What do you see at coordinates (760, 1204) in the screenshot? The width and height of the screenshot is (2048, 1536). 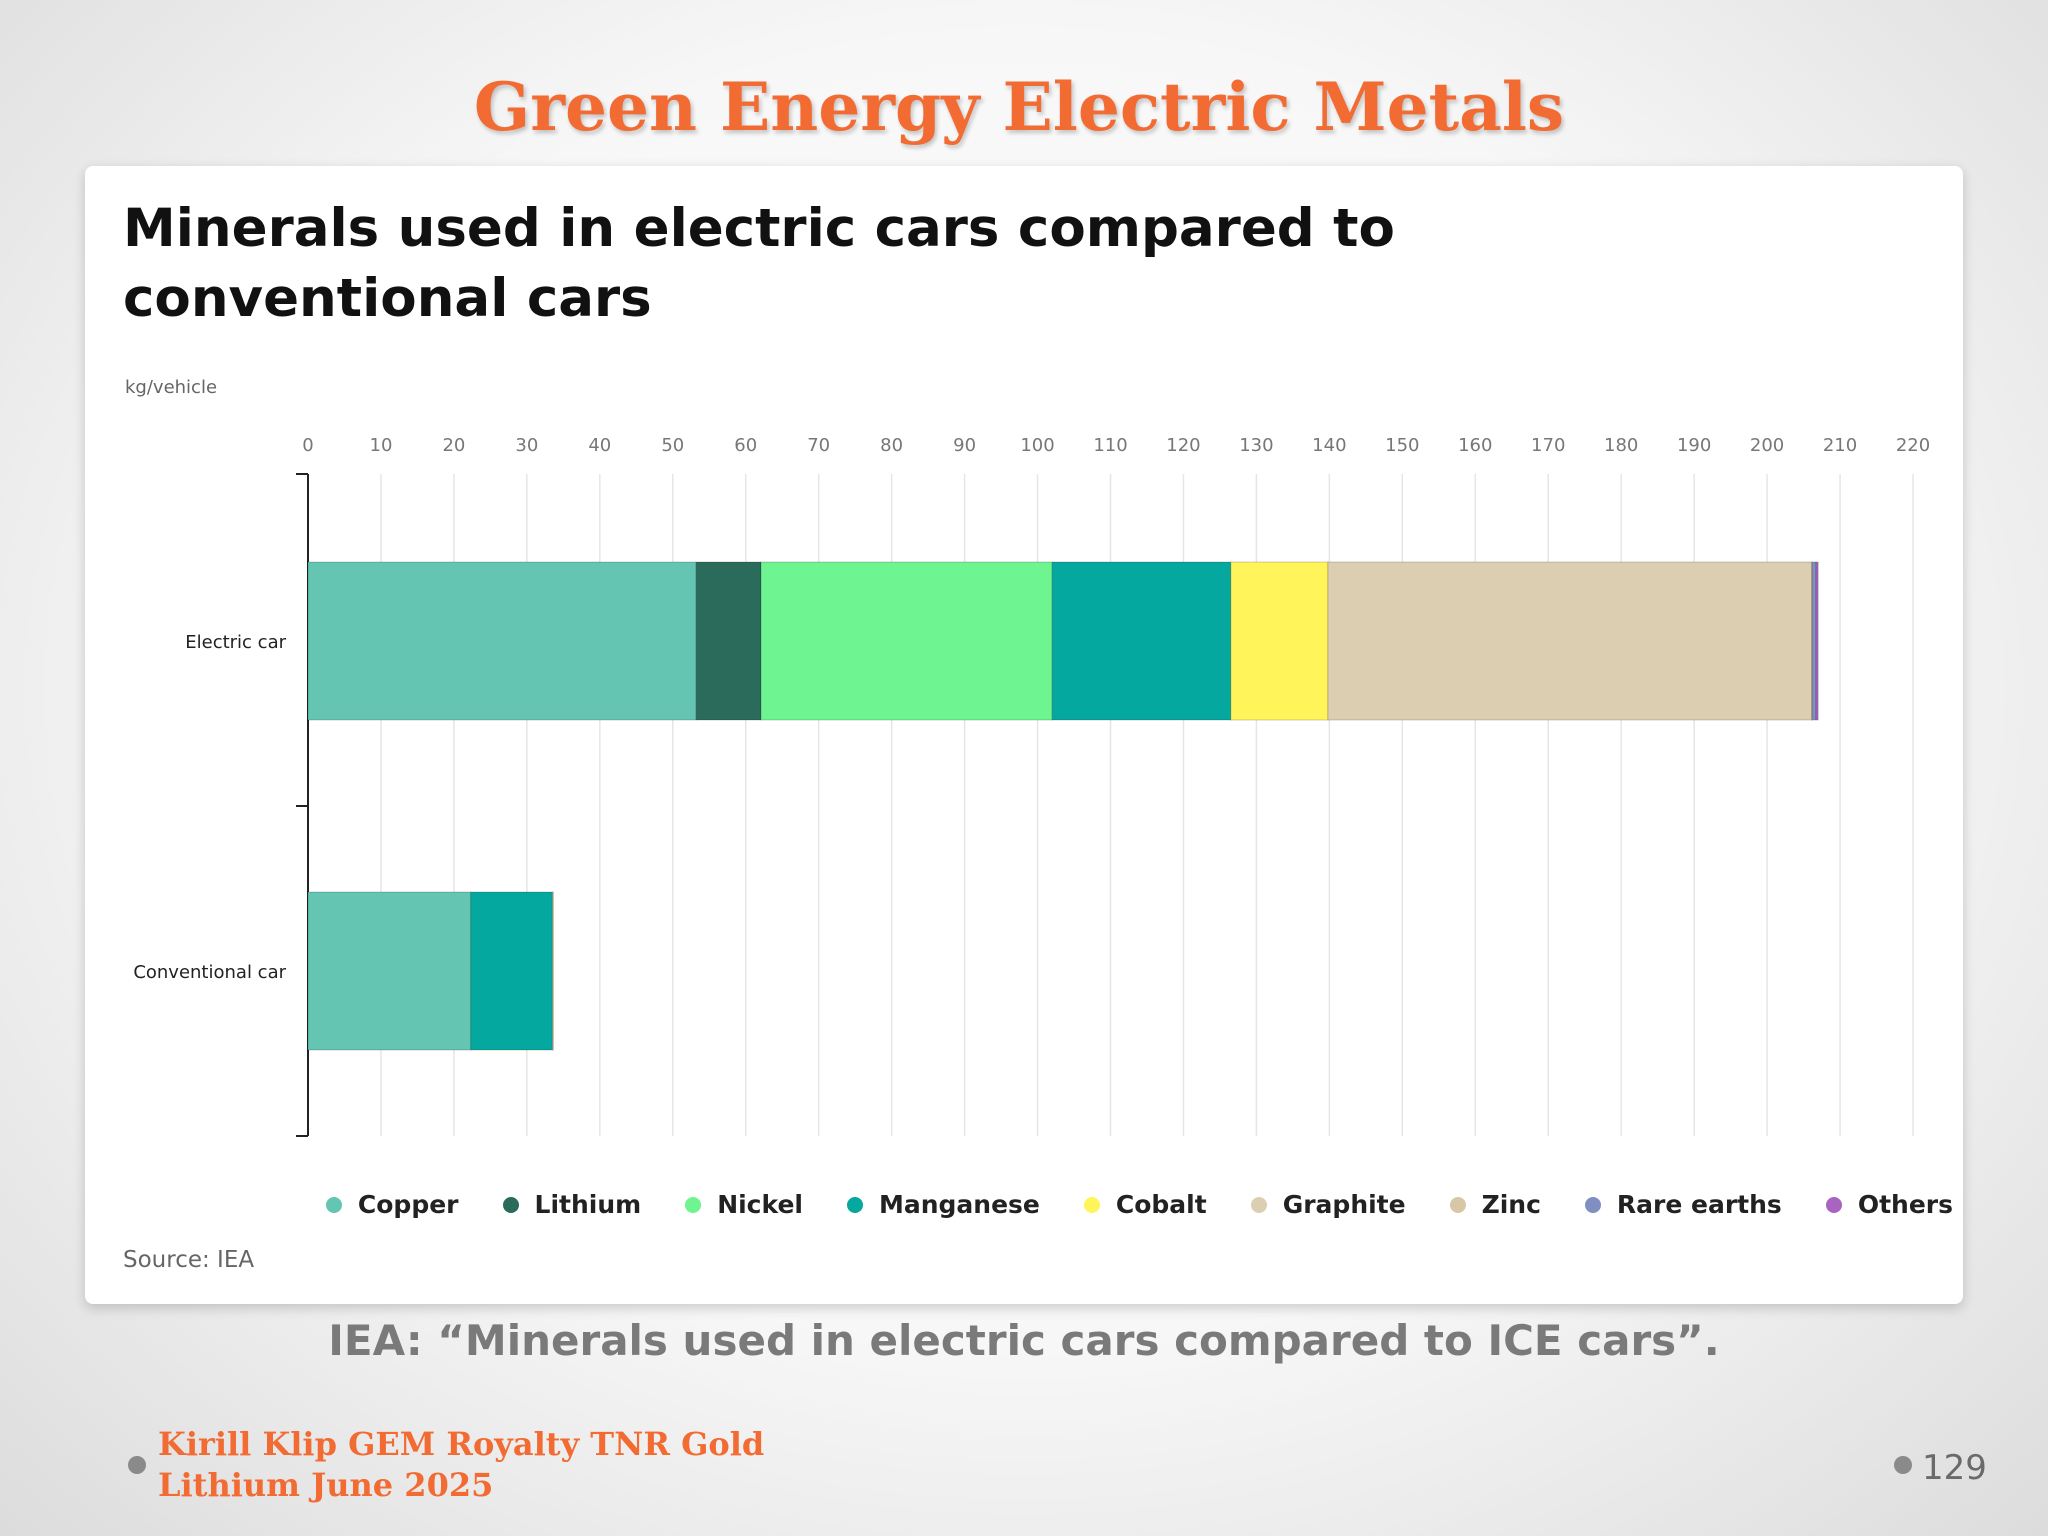 I see `legend-label: Nickel` at bounding box center [760, 1204].